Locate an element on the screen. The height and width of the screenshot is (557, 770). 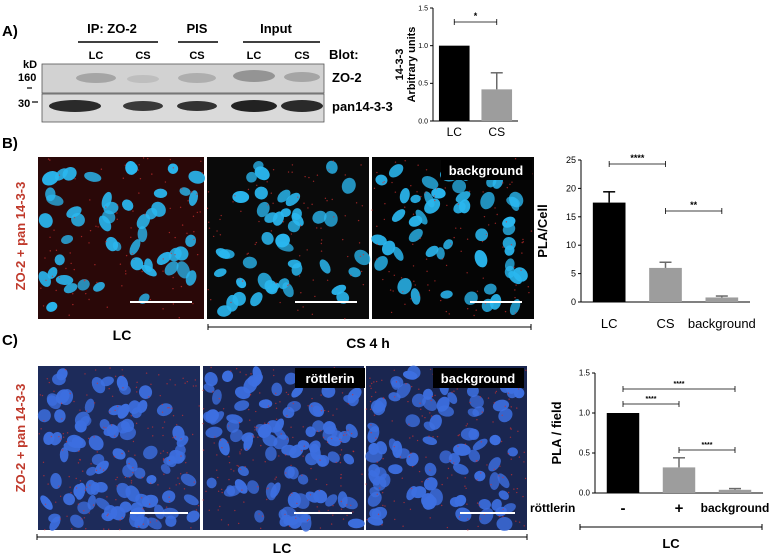
panel-label-a: A) is located at coordinates (10, 31).